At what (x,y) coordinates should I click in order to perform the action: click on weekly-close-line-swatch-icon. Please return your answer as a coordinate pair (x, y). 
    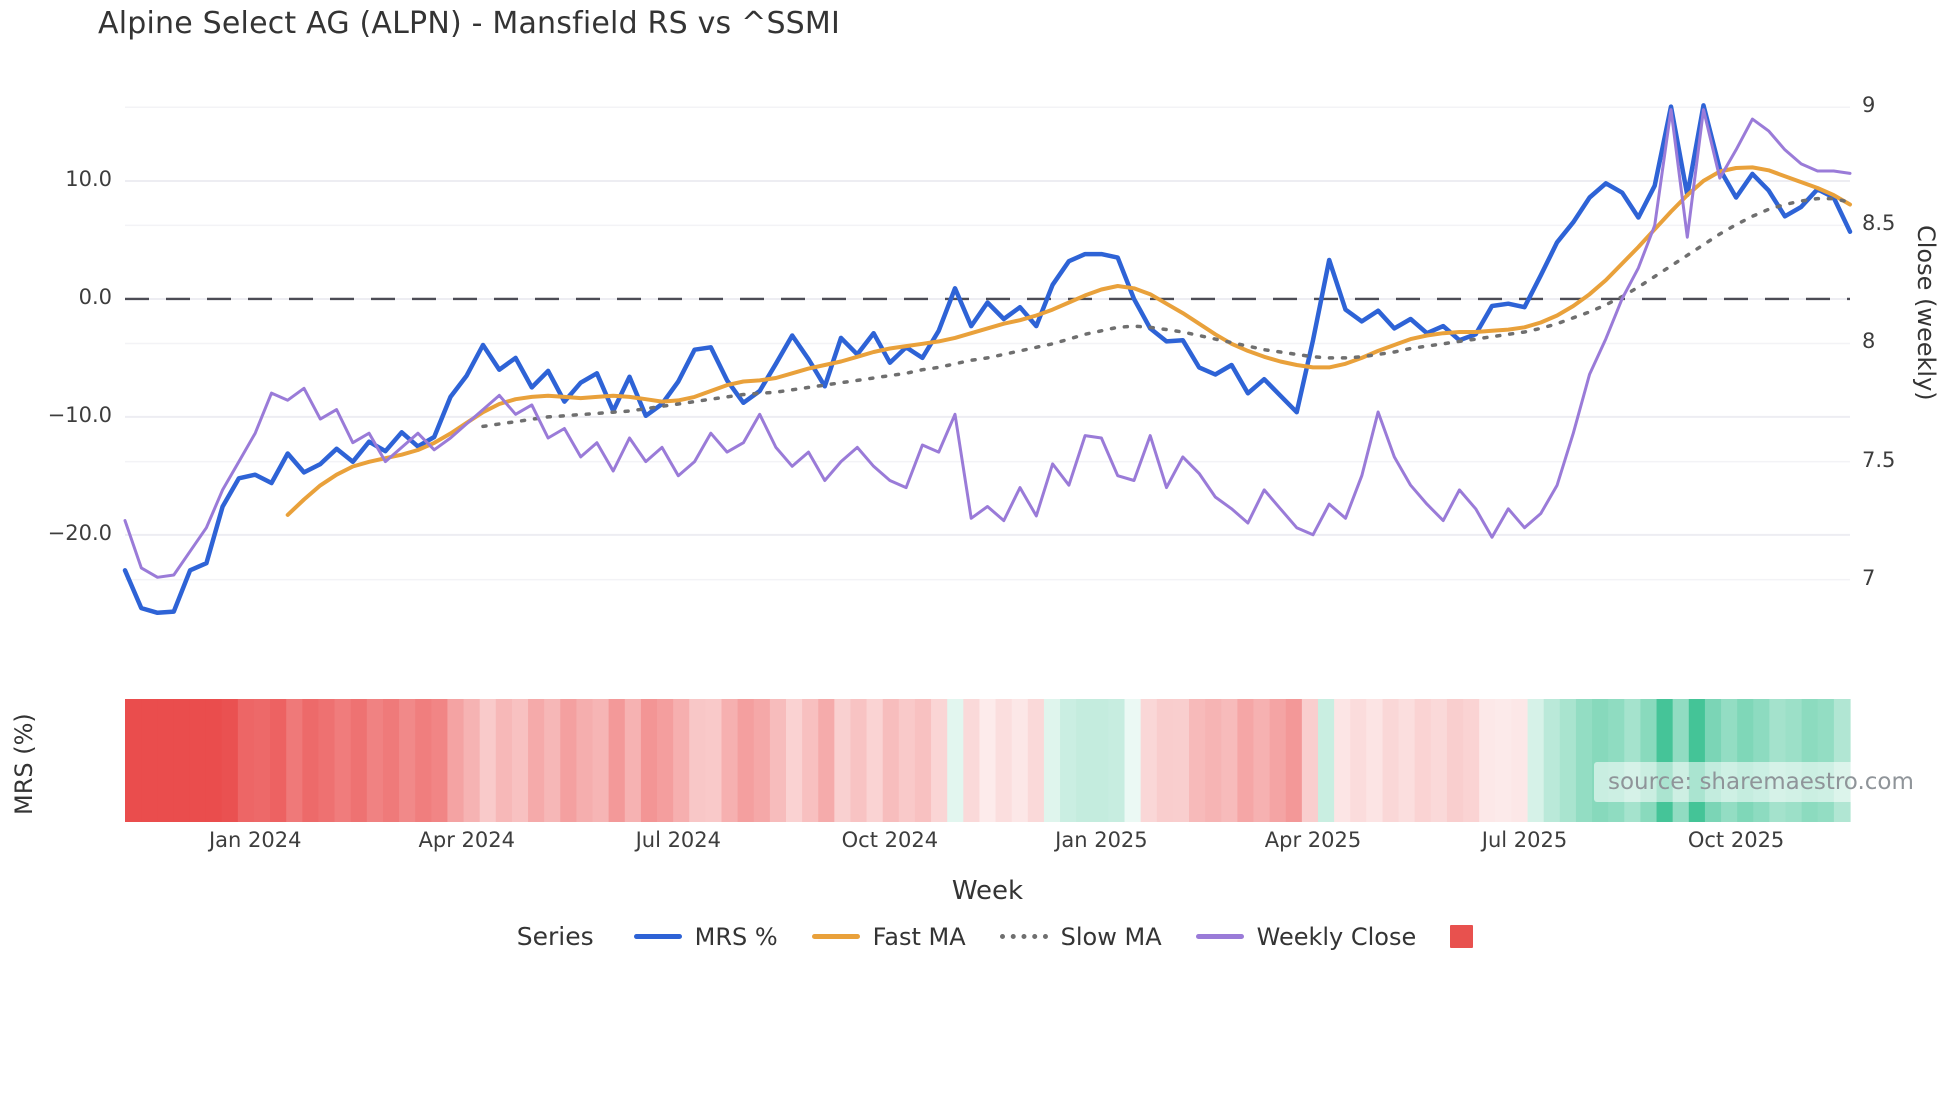
    Looking at the image, I should click on (1219, 936).